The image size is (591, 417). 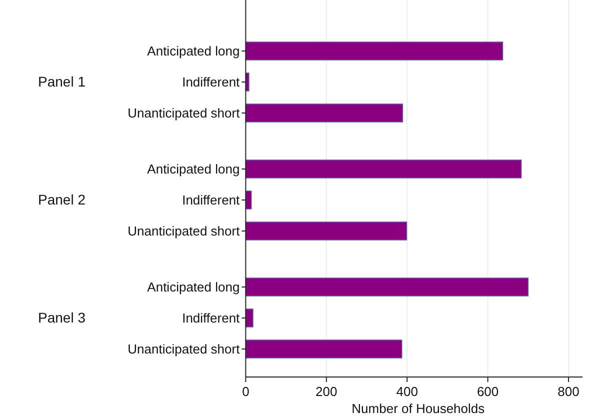 What do you see at coordinates (487, 391) in the screenshot?
I see `x-tick-label: 600` at bounding box center [487, 391].